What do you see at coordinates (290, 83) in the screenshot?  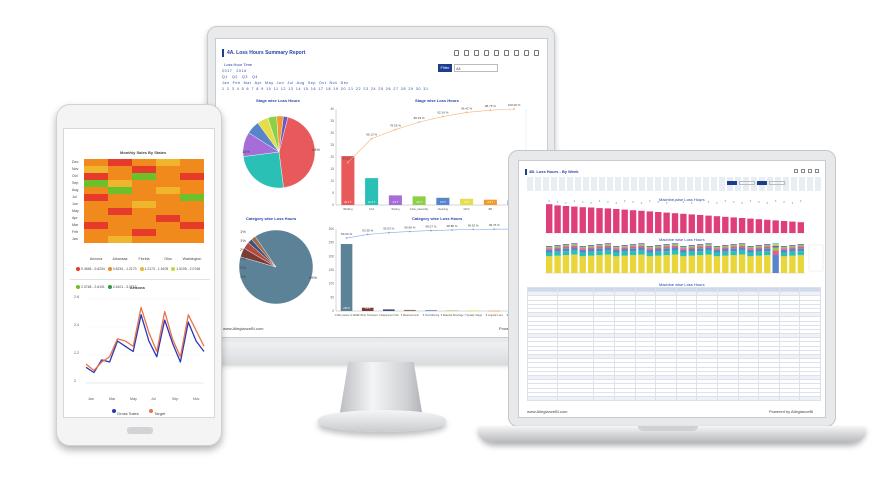 I see `month-option: Jul` at bounding box center [290, 83].